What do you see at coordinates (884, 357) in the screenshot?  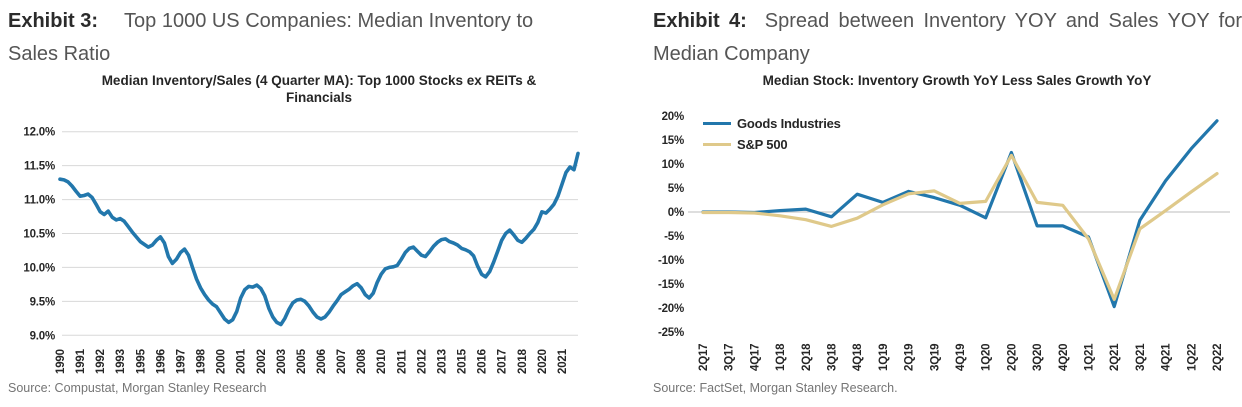 I see `x-tick-label: 1Q19` at bounding box center [884, 357].